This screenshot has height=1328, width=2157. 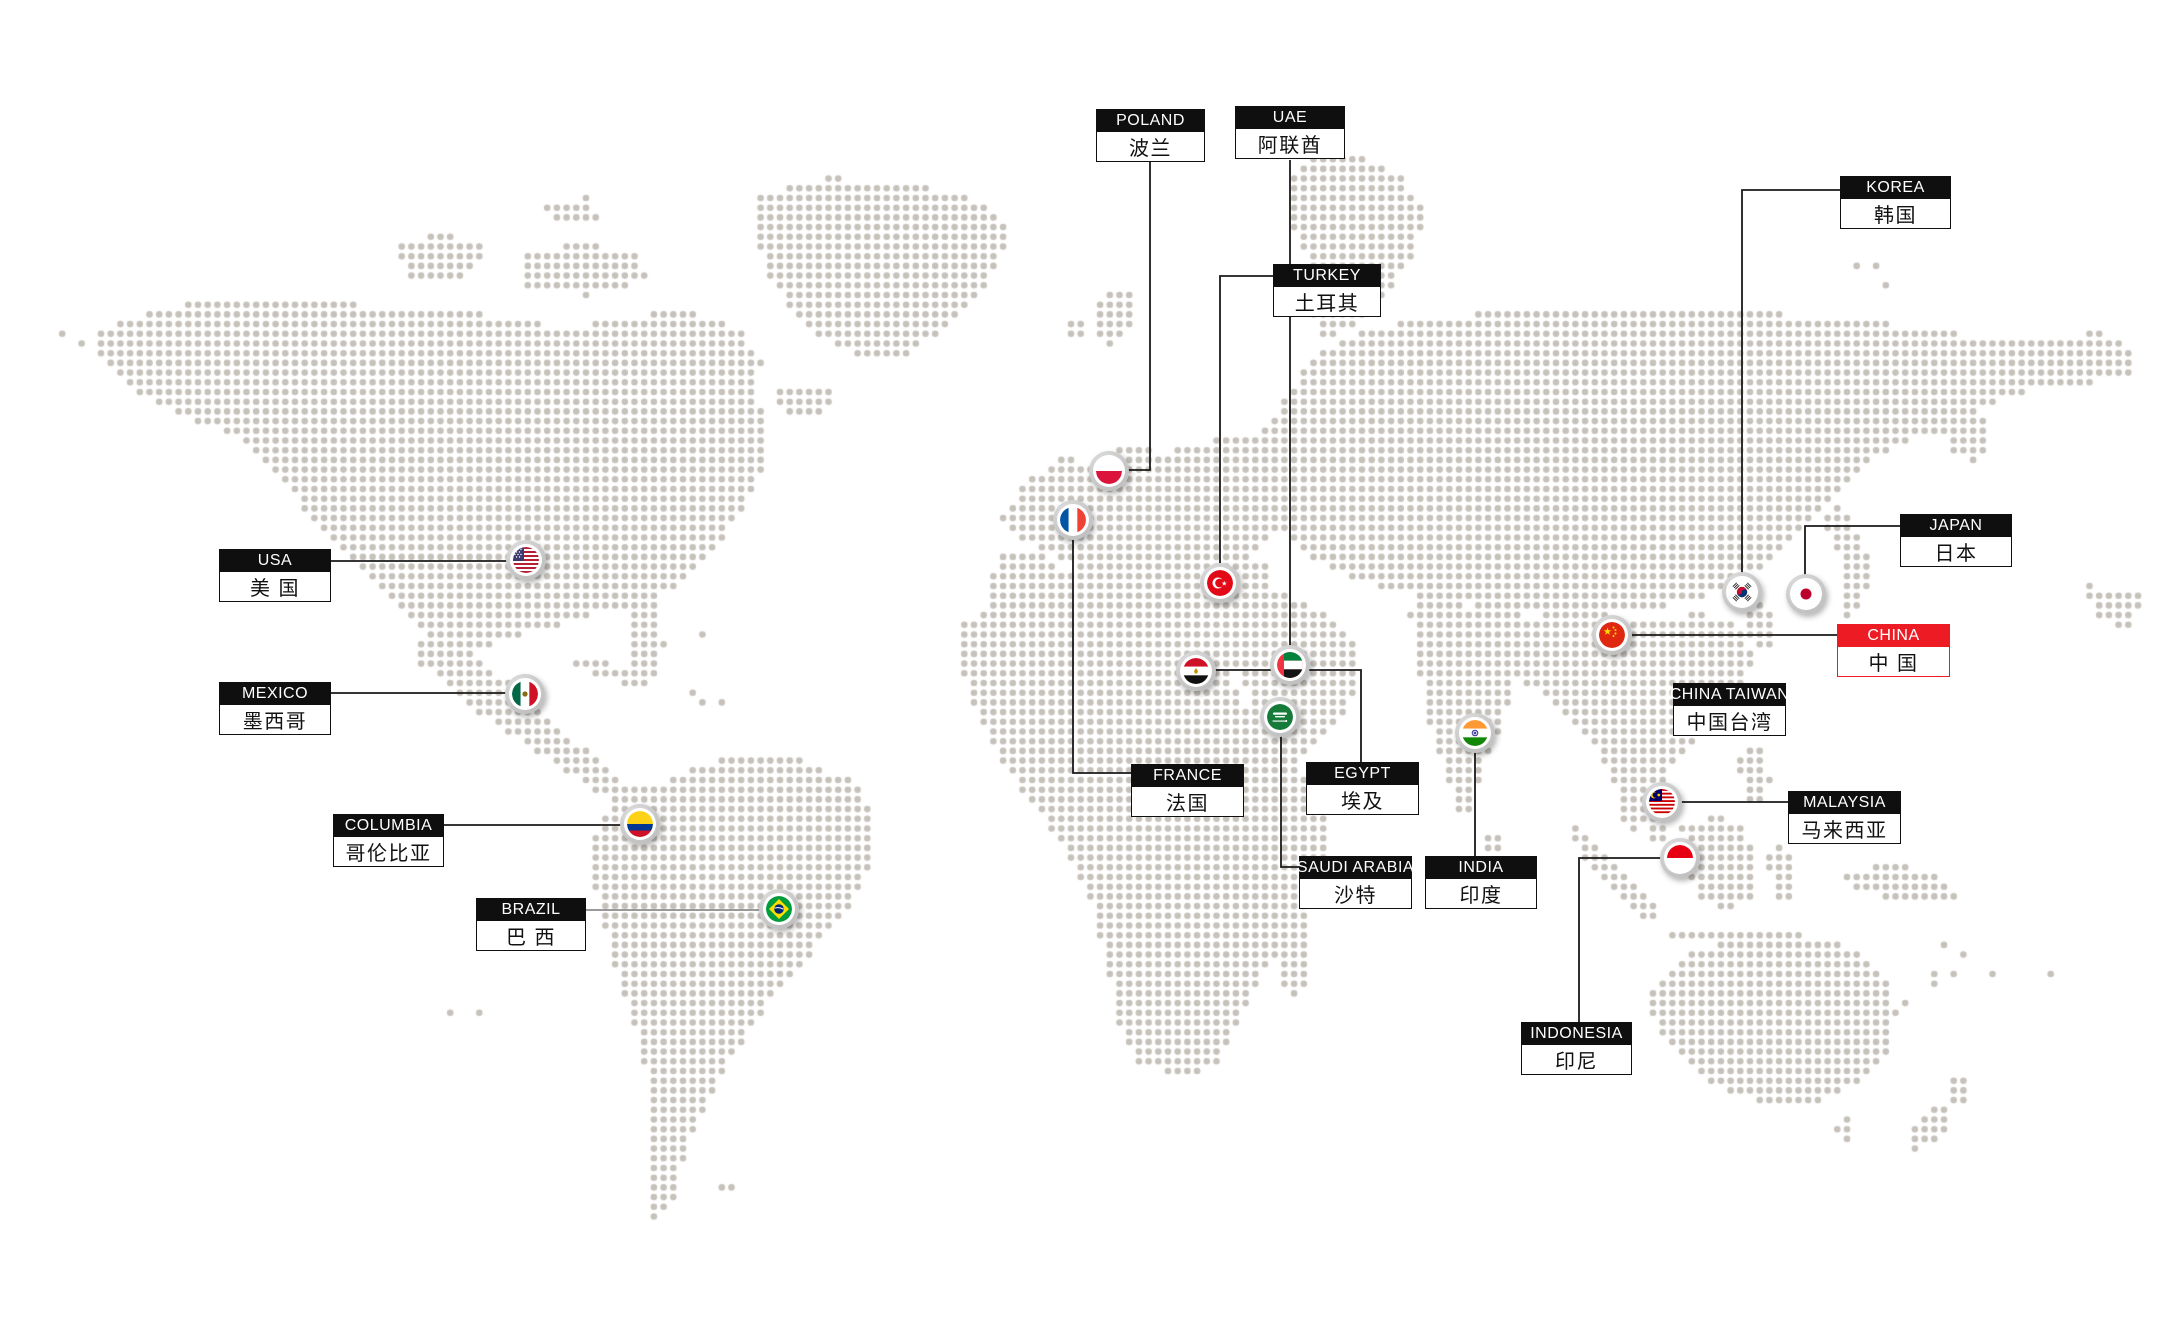 I want to click on indonesia-flag-icon, so click(x=1680, y=858).